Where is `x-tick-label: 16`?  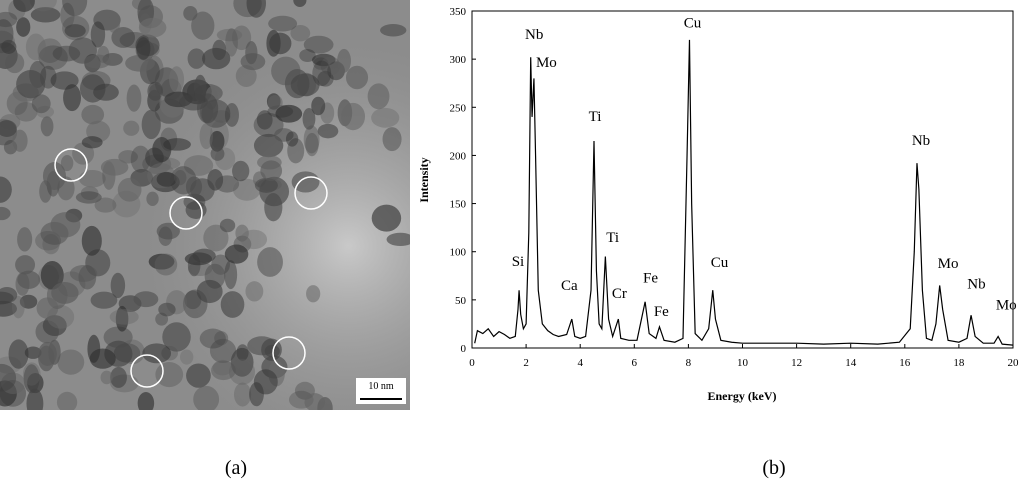
x-tick-label: 16 is located at coordinates (905, 363).